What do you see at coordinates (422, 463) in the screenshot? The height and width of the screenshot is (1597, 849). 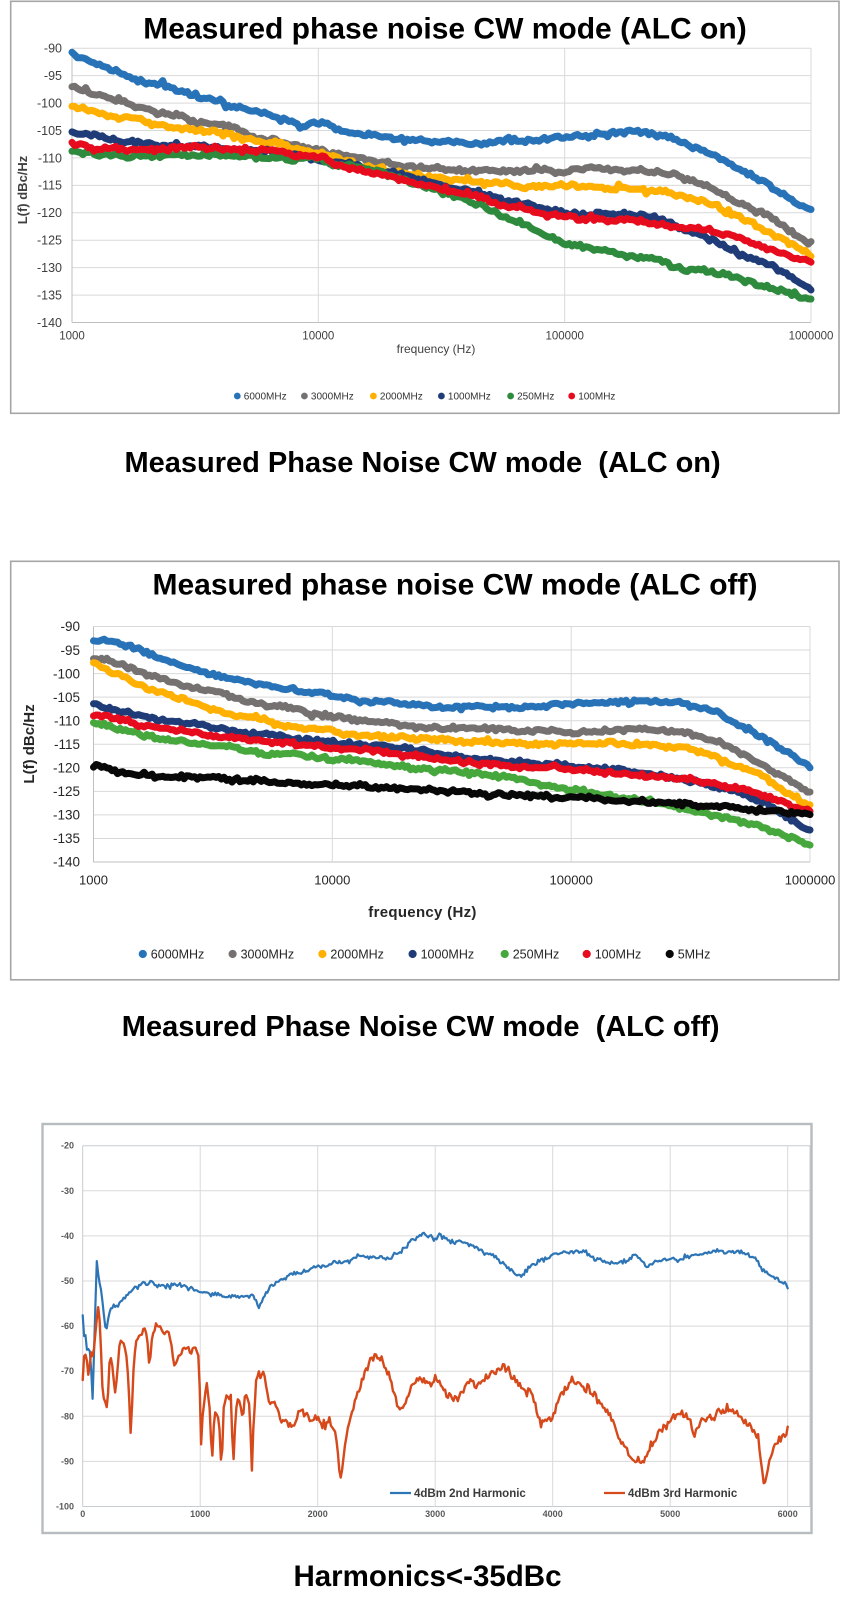 I see `svg-text:Measured Phase Noise CW mode: Measured Phase Noise CW mode (ALC on)` at bounding box center [422, 463].